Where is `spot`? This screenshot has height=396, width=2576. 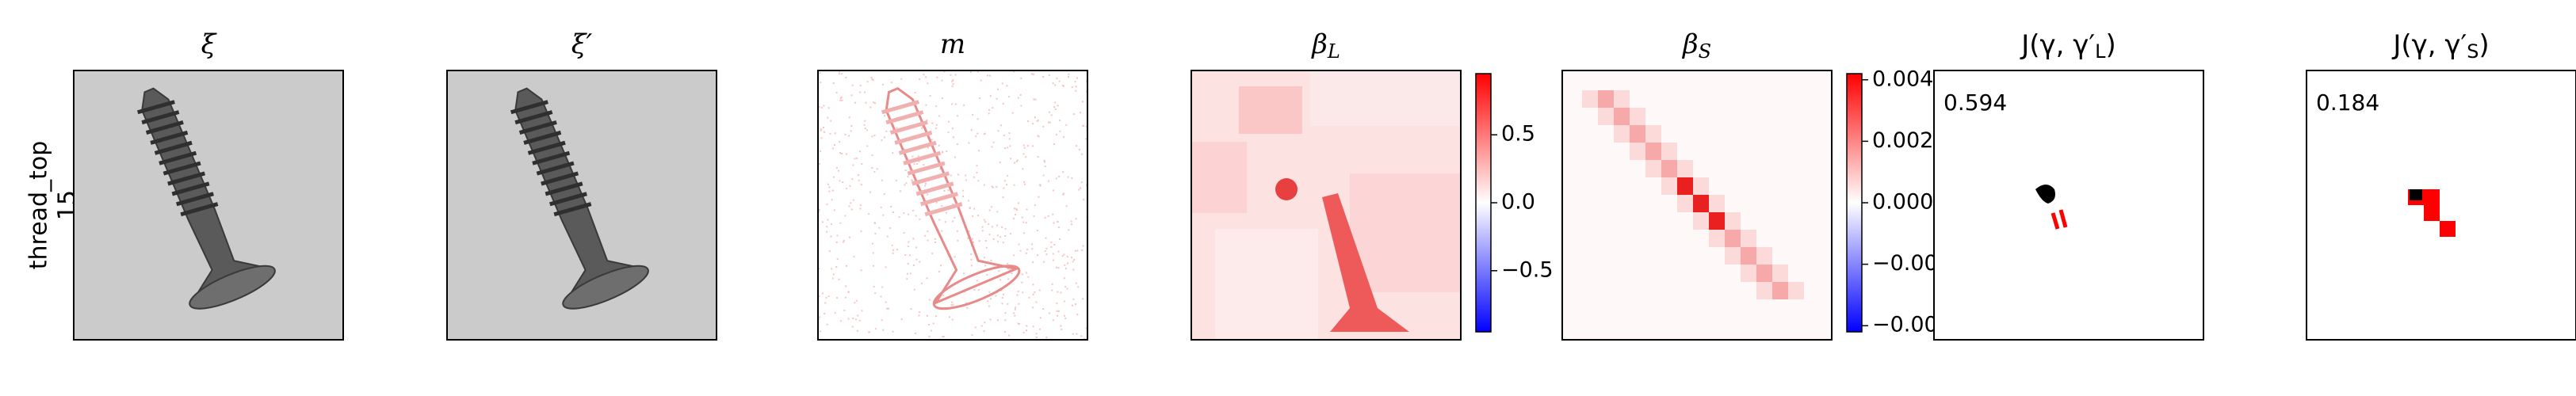
spot is located at coordinates (1286, 189).